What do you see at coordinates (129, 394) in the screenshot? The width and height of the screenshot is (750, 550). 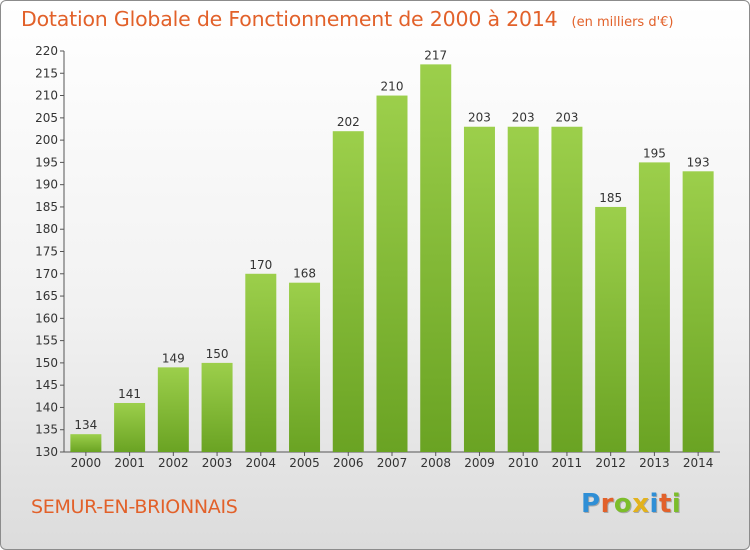 I see `bar-value-label: 141` at bounding box center [129, 394].